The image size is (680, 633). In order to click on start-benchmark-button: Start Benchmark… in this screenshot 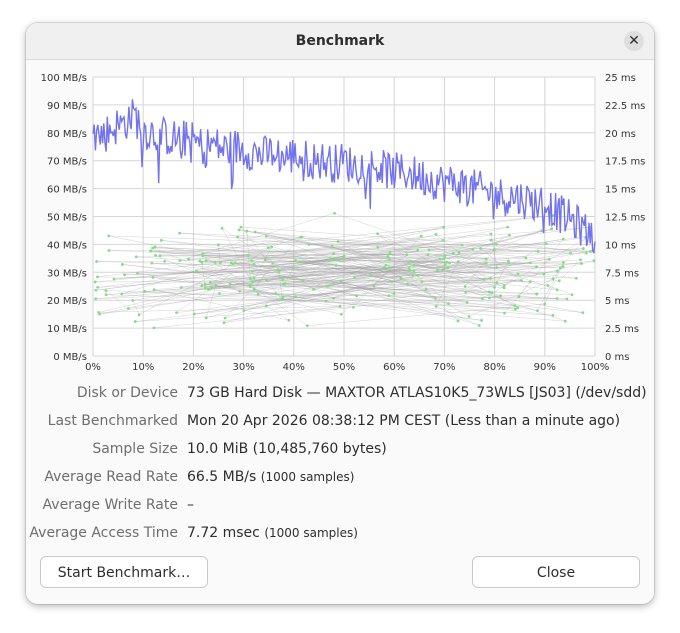, I will do `click(124, 572)`.